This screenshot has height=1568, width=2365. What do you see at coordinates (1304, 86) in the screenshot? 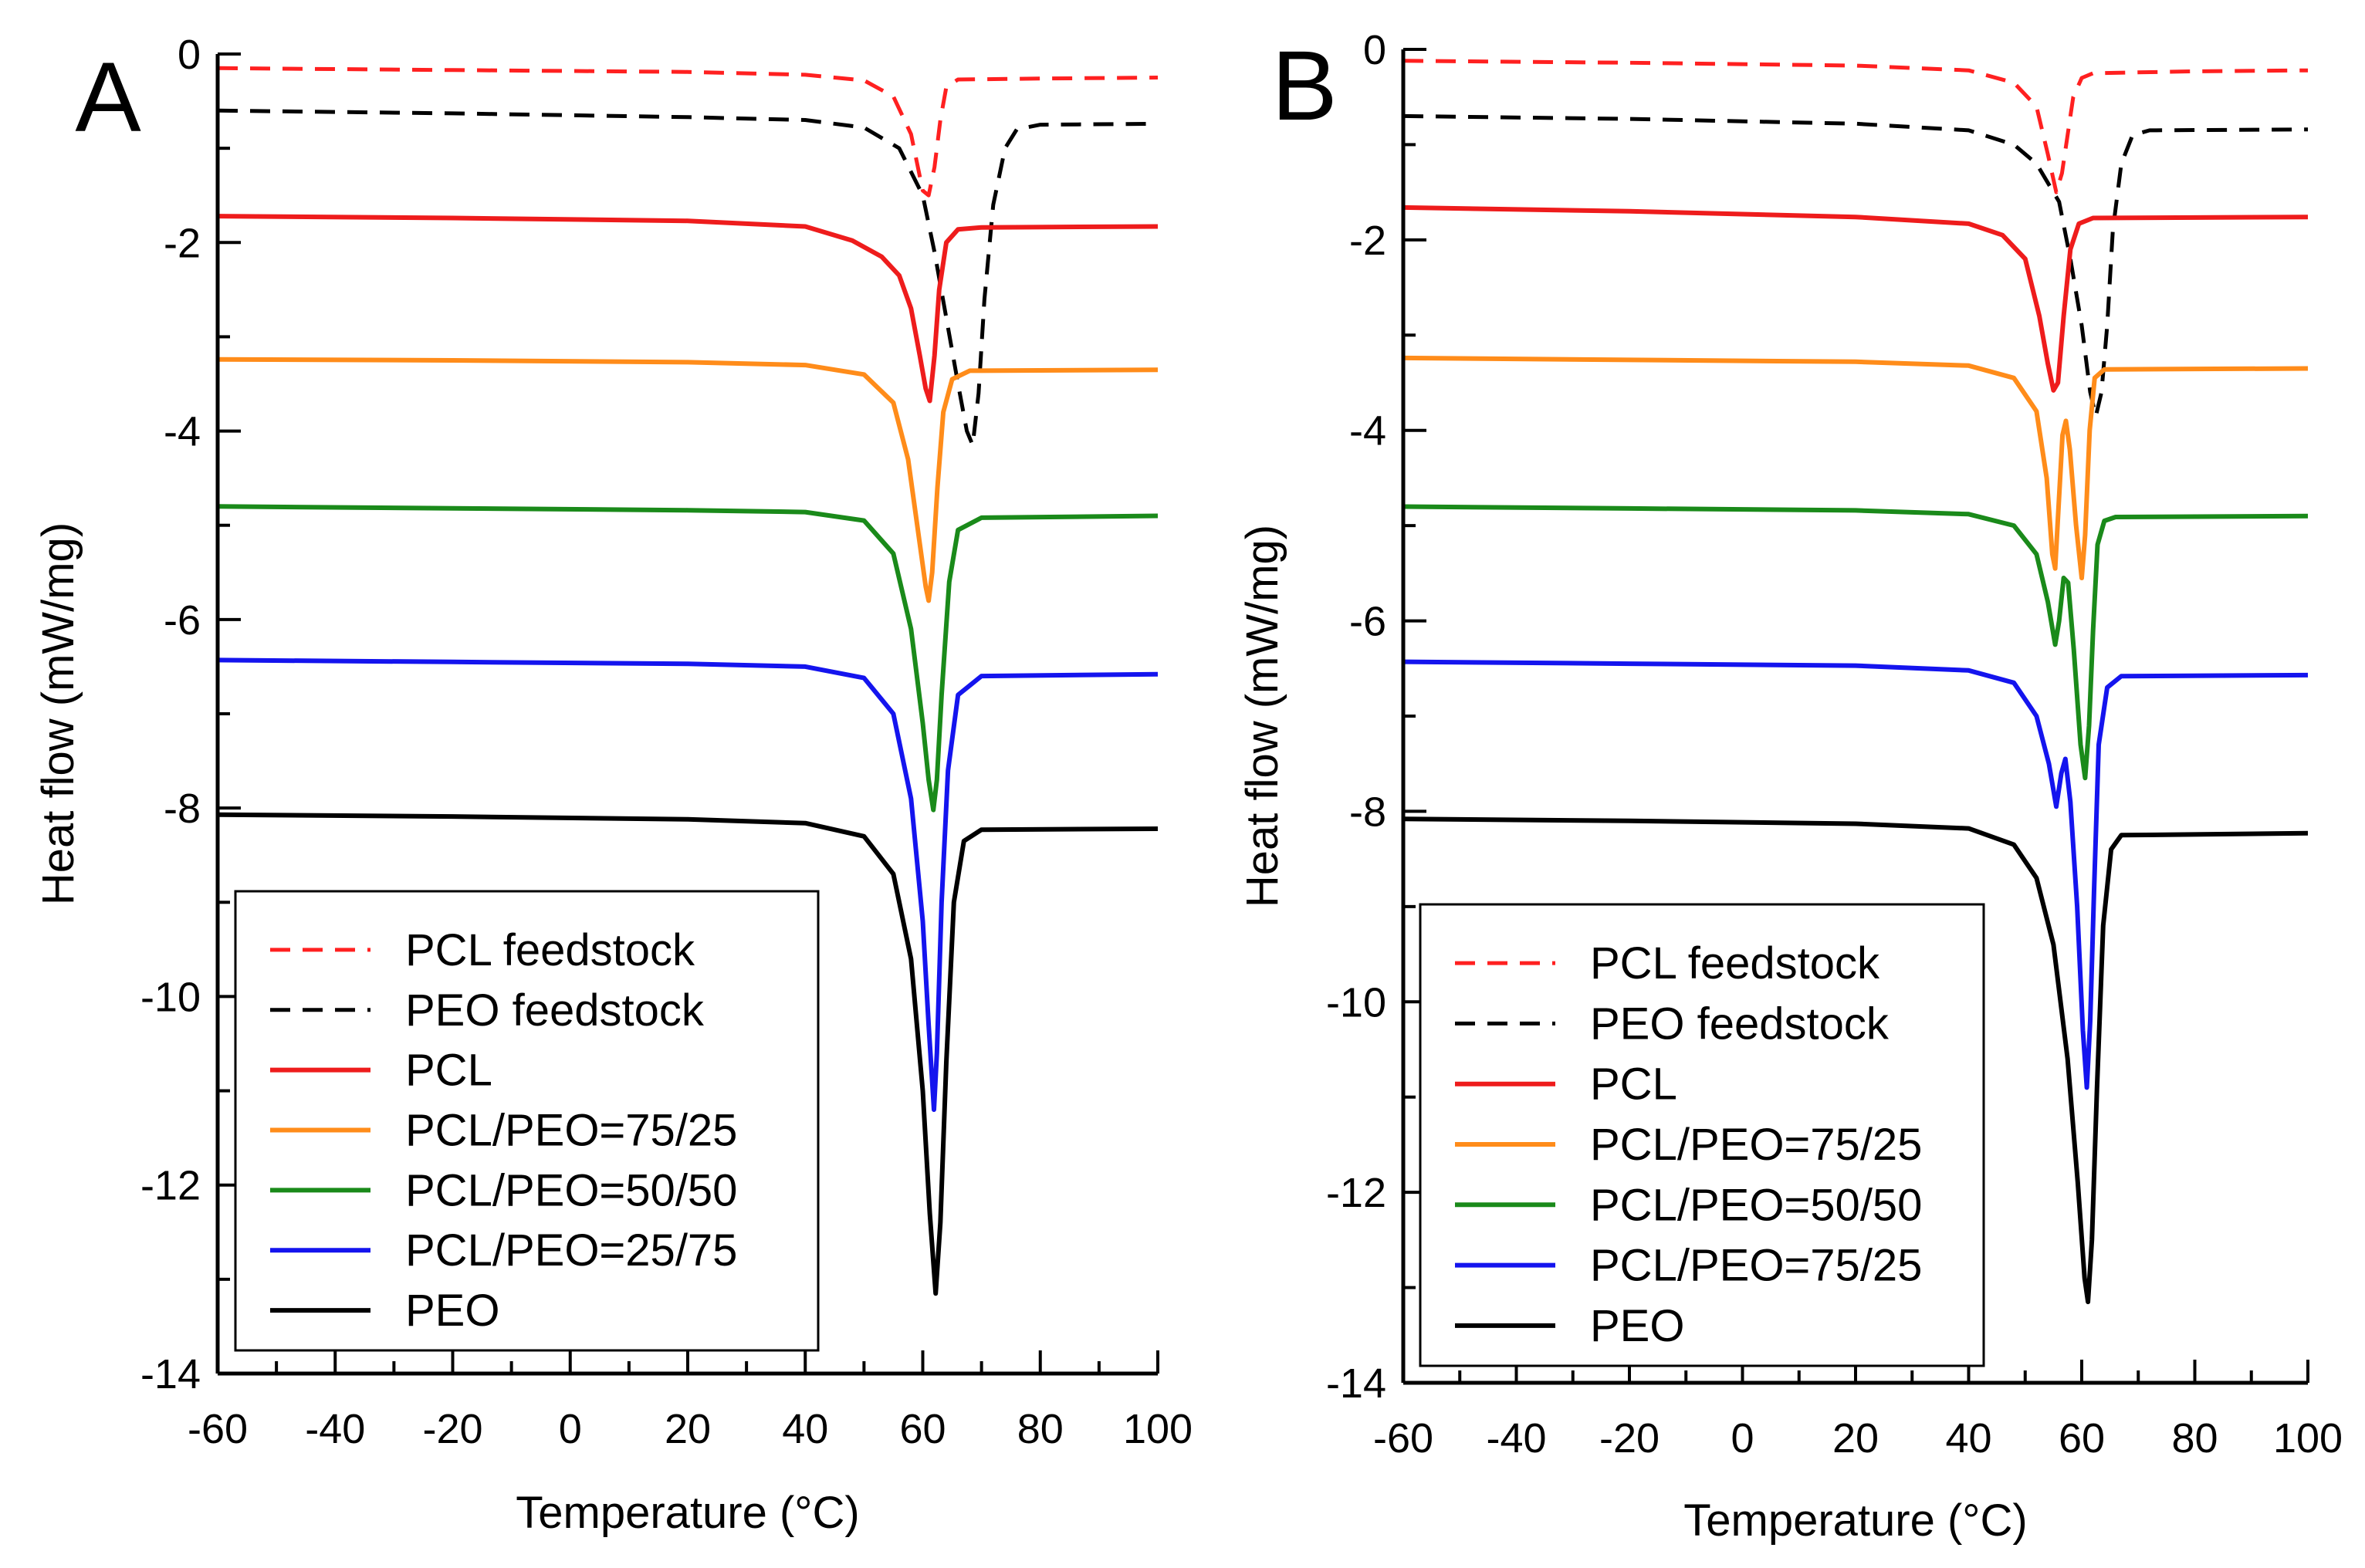
I see `panel-label: B` at bounding box center [1304, 86].